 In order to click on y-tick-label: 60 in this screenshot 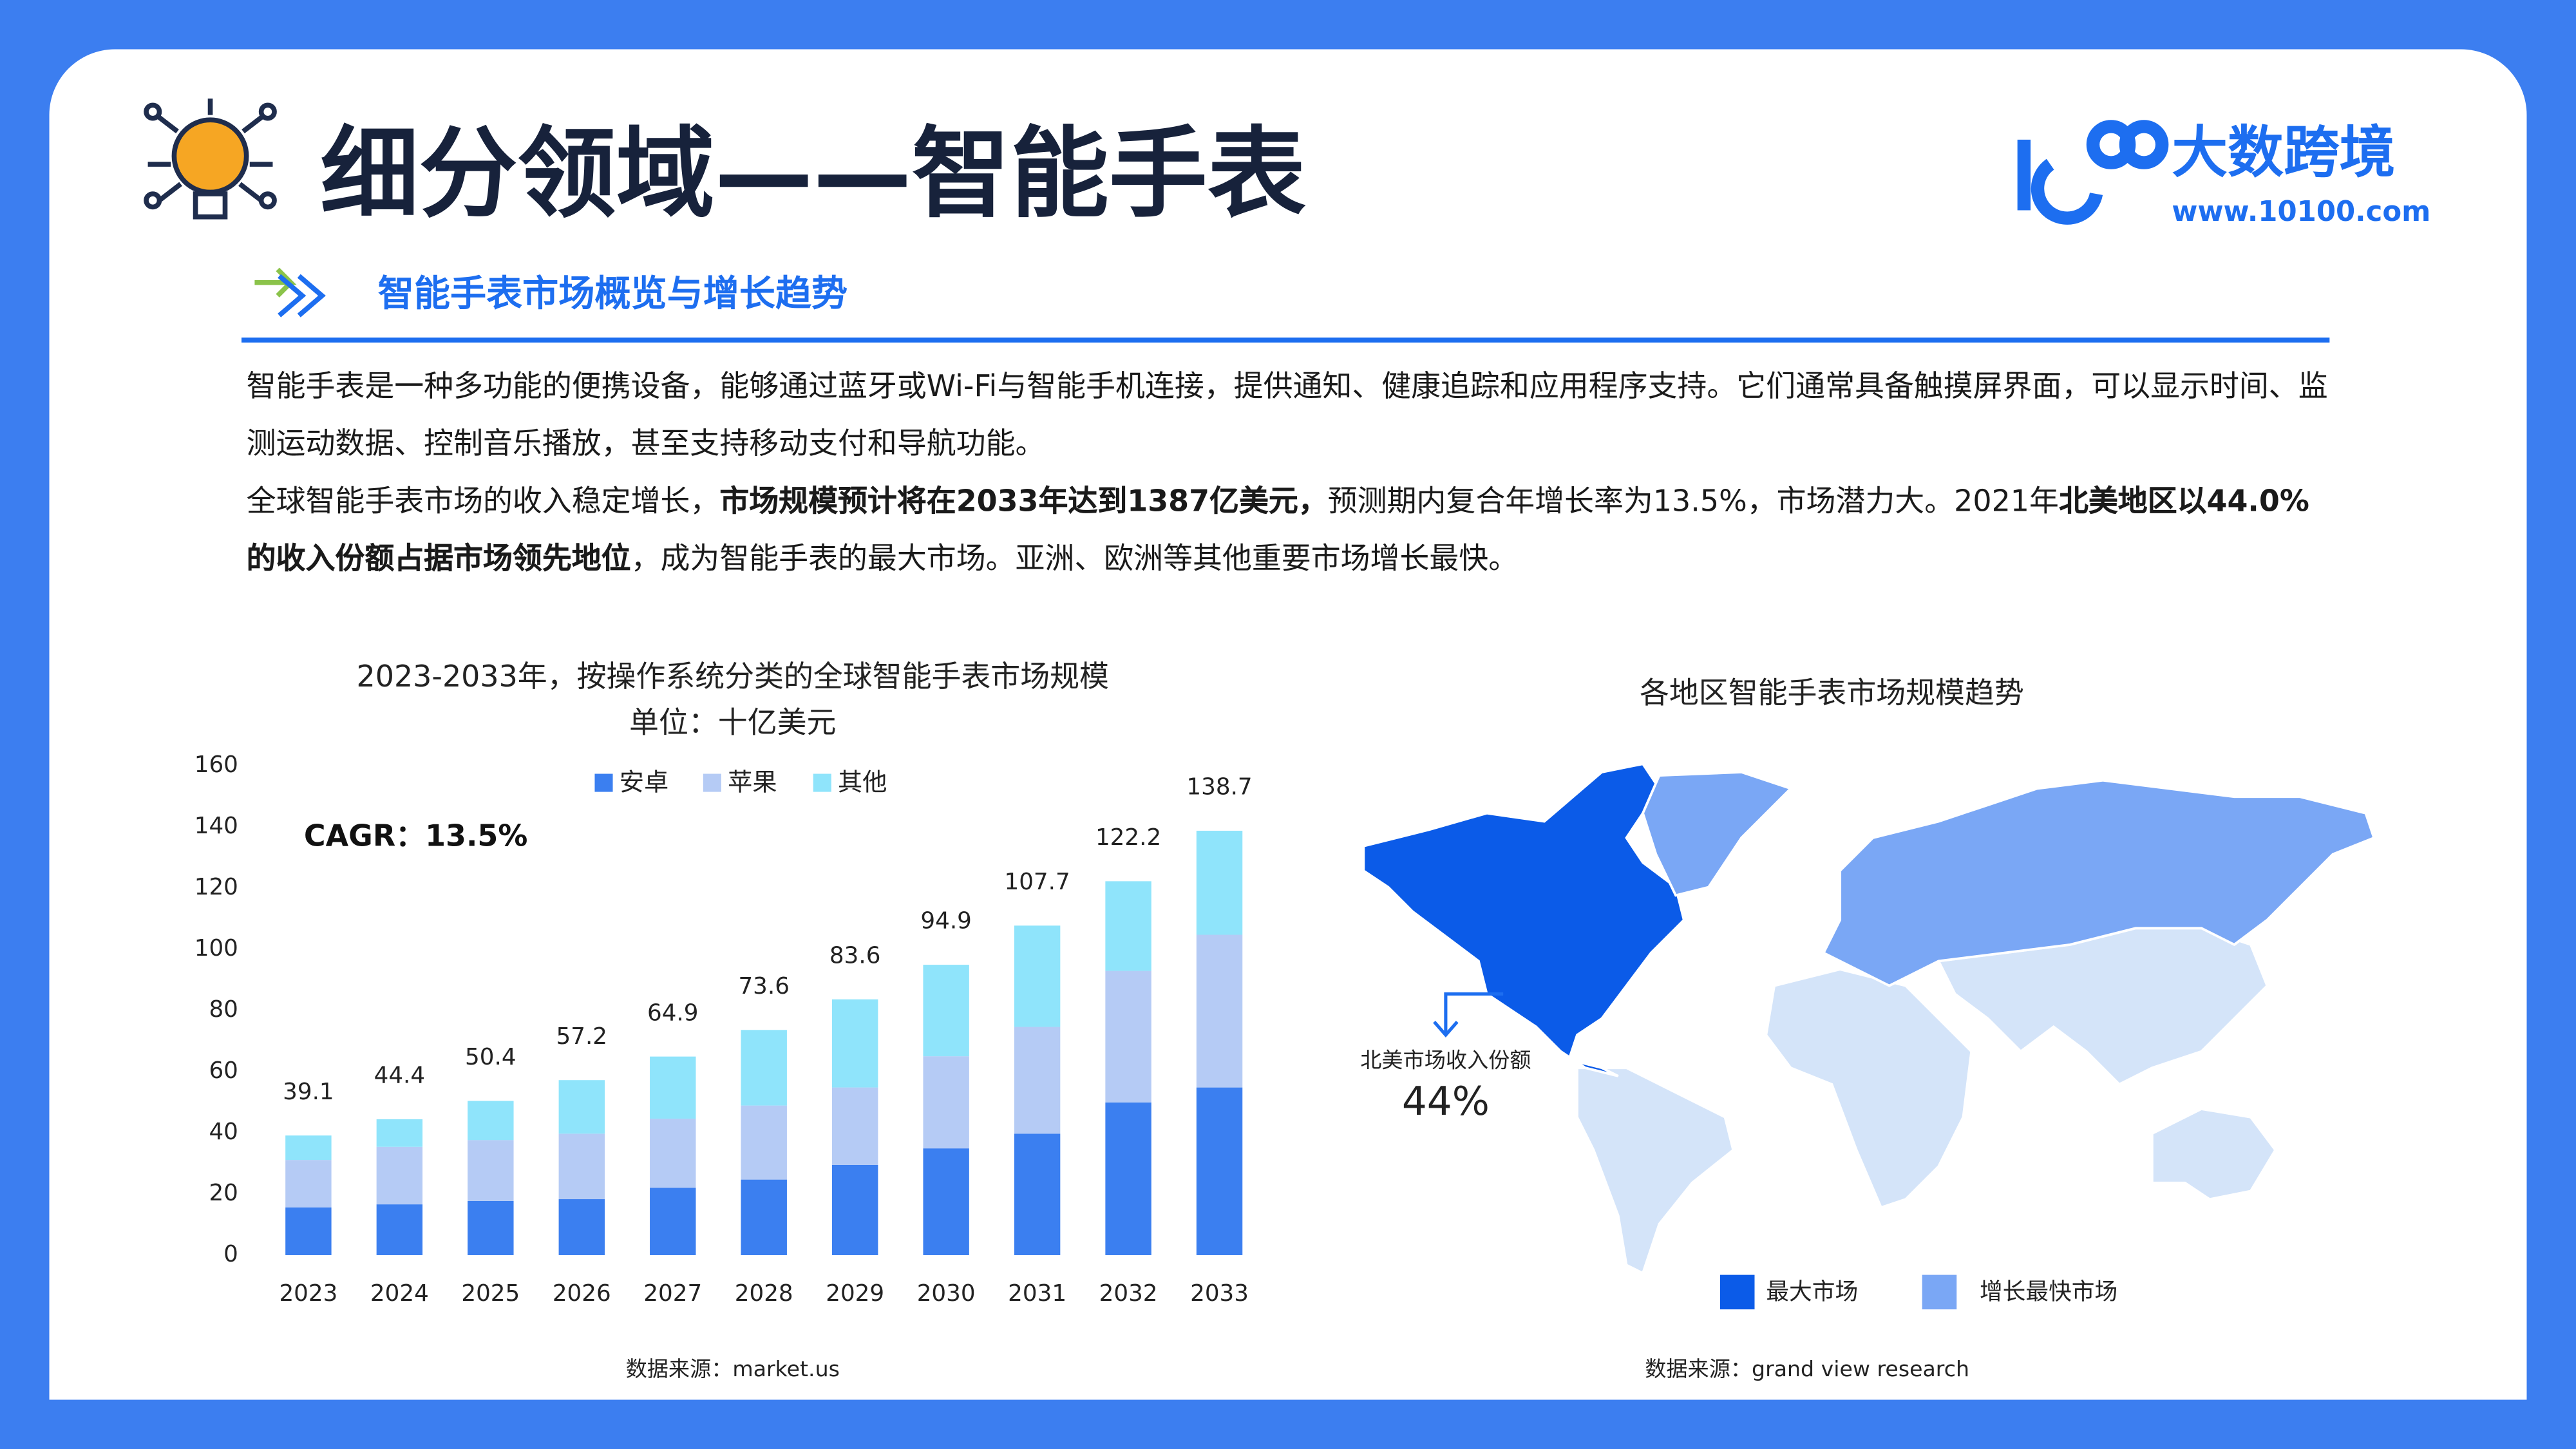, I will do `click(224, 1070)`.